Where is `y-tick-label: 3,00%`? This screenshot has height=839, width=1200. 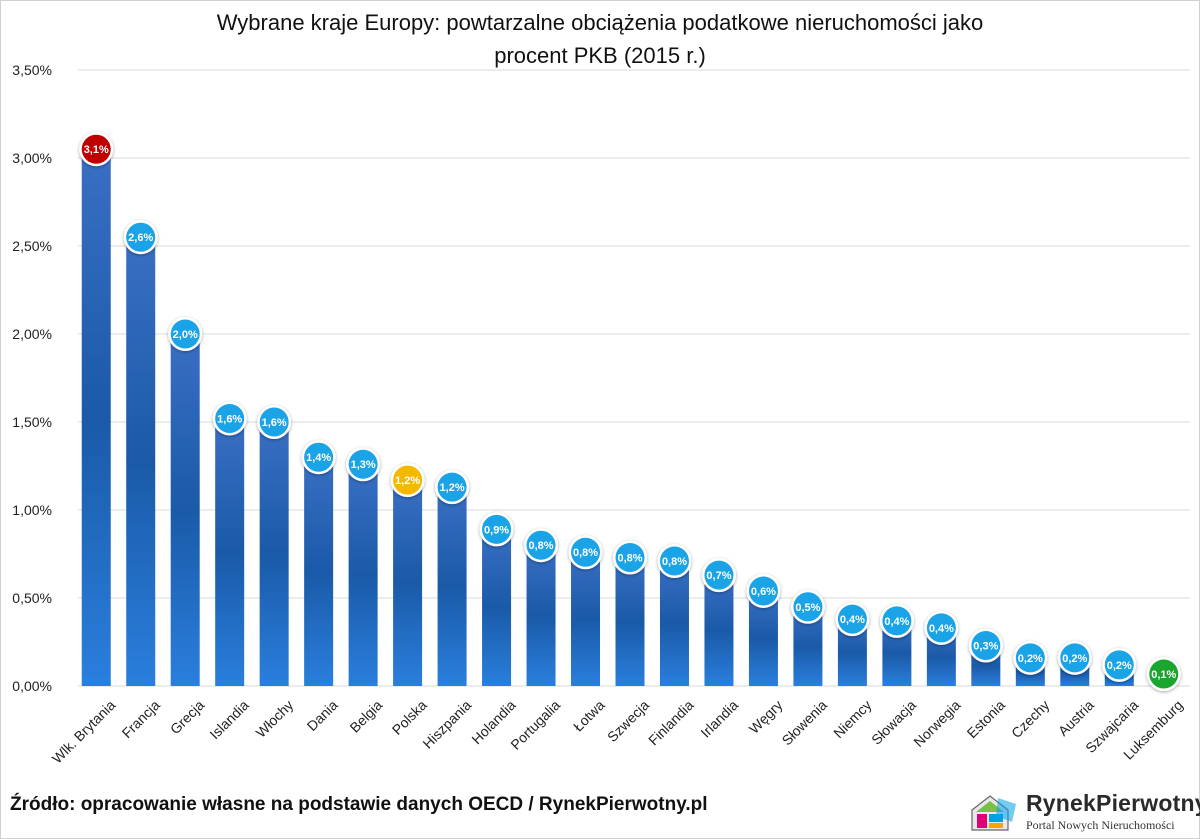 y-tick-label: 3,00% is located at coordinates (32, 158).